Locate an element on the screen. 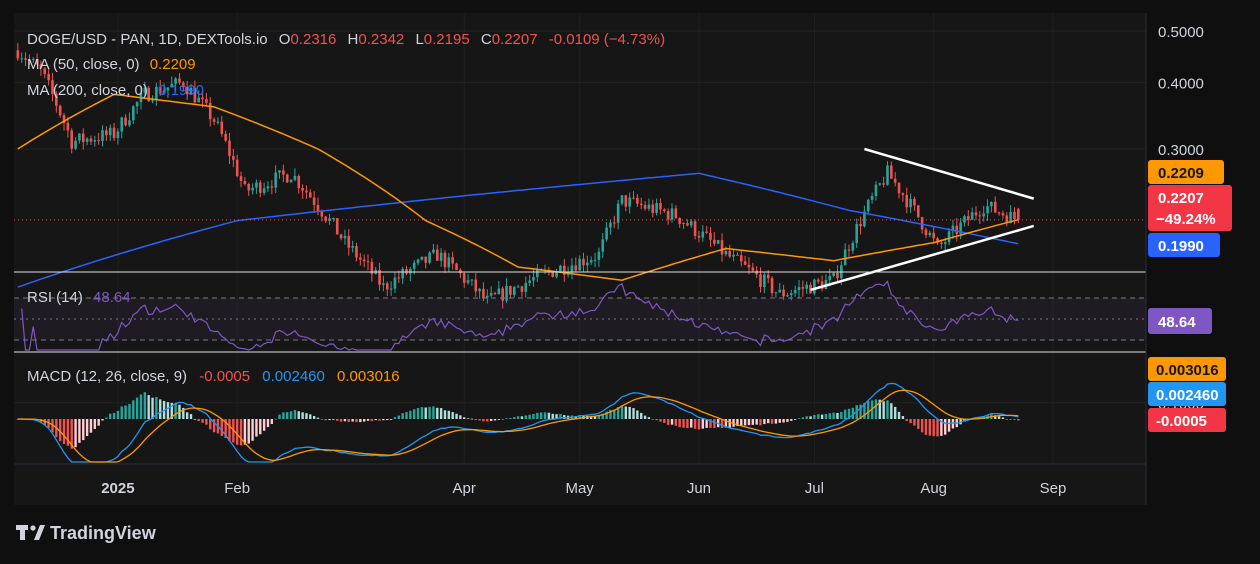 Image resolution: width=1260 pixels, height=564 pixels. rsi-legend-label: RSI (14) is located at coordinates (55, 297).